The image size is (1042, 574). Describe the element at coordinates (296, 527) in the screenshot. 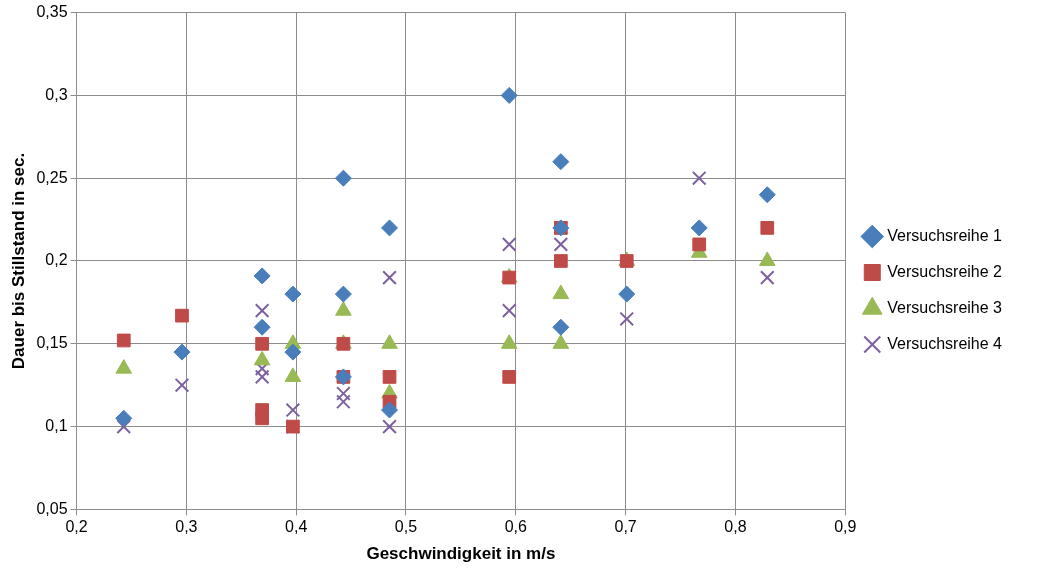

I see `x-tick-label: 0,4` at that location.